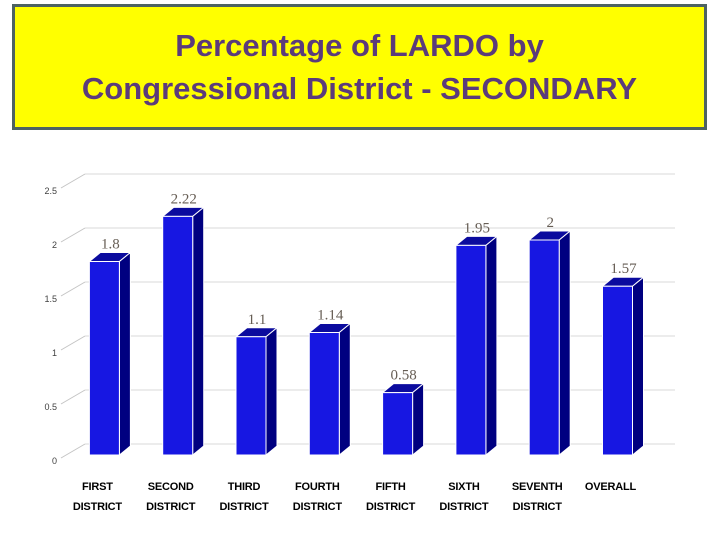 Image resolution: width=720 pixels, height=540 pixels. I want to click on slide-title-line1: Percentage of LARDO by, so click(359, 45).